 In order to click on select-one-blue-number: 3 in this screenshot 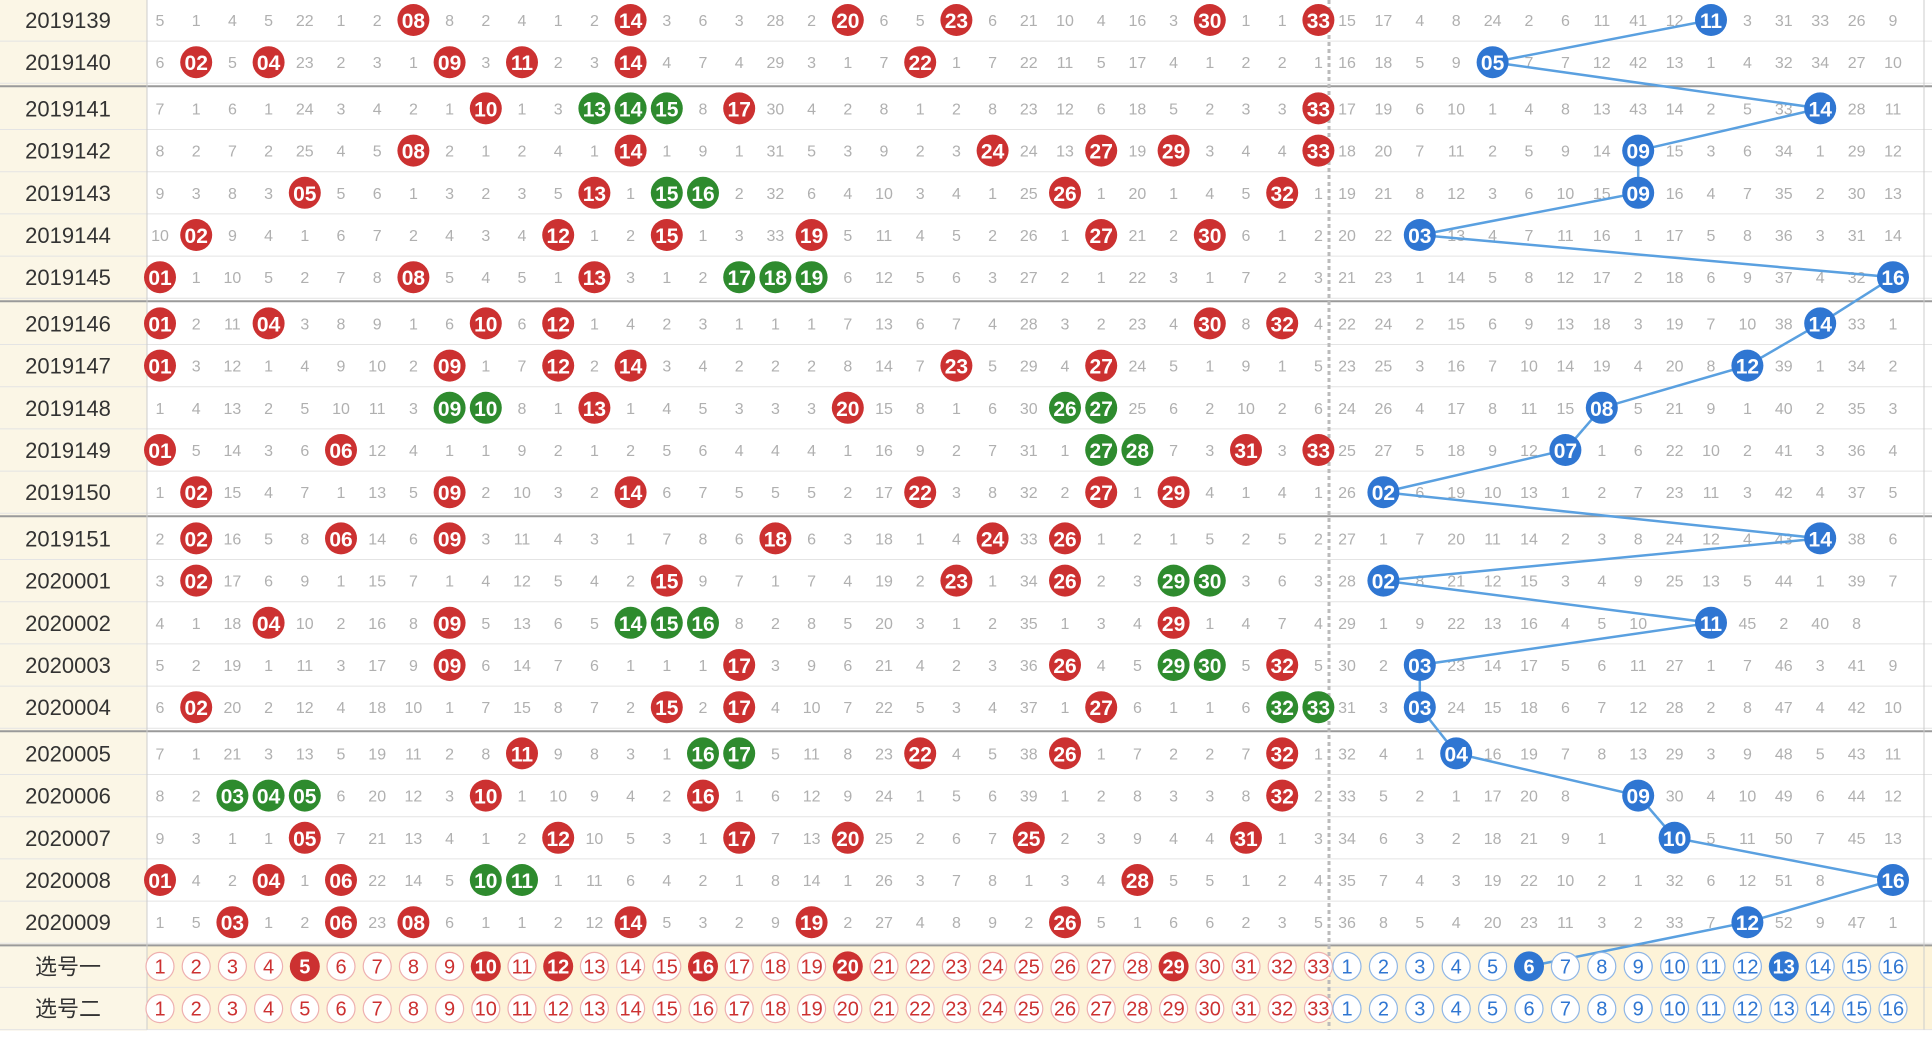, I will do `click(1419, 967)`.